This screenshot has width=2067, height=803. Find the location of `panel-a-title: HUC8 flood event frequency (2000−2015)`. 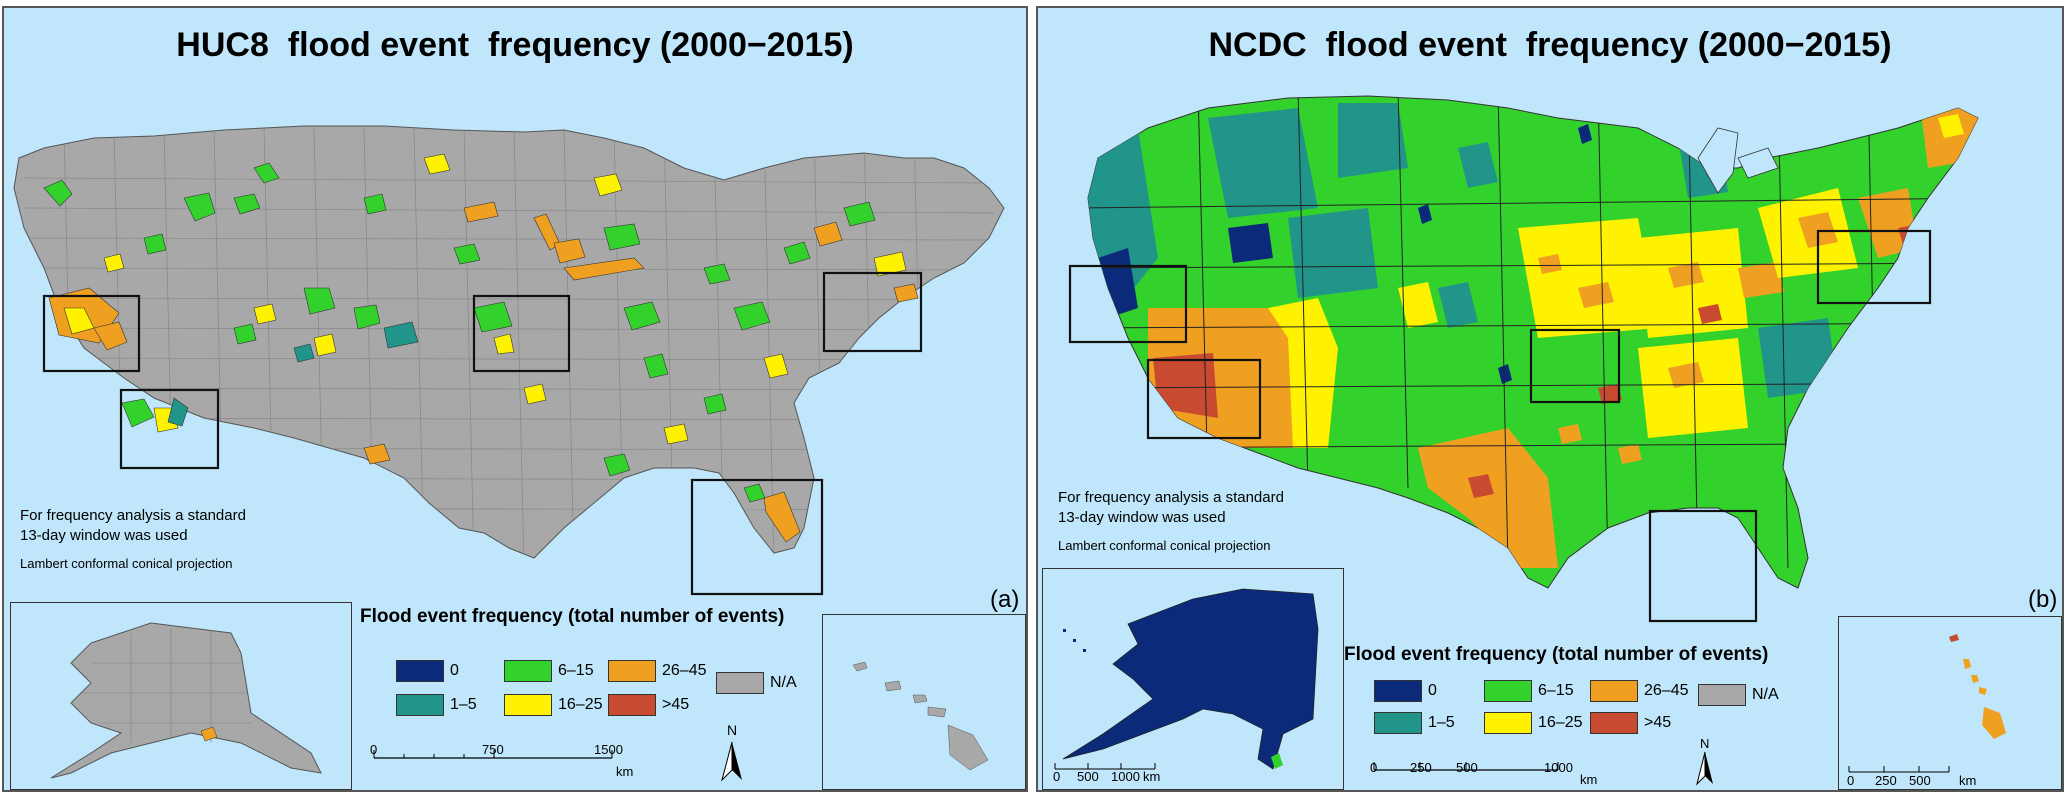

panel-a-title: HUC8 flood event frequency (2000−2015) is located at coordinates (515, 45).